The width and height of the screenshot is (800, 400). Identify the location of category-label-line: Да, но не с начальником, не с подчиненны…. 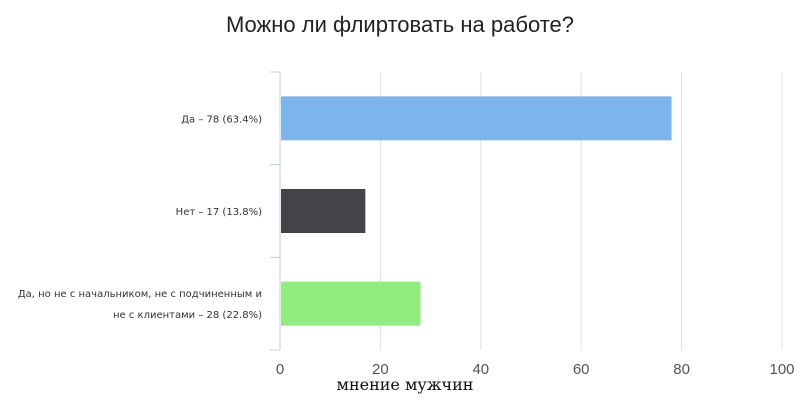
(140, 294).